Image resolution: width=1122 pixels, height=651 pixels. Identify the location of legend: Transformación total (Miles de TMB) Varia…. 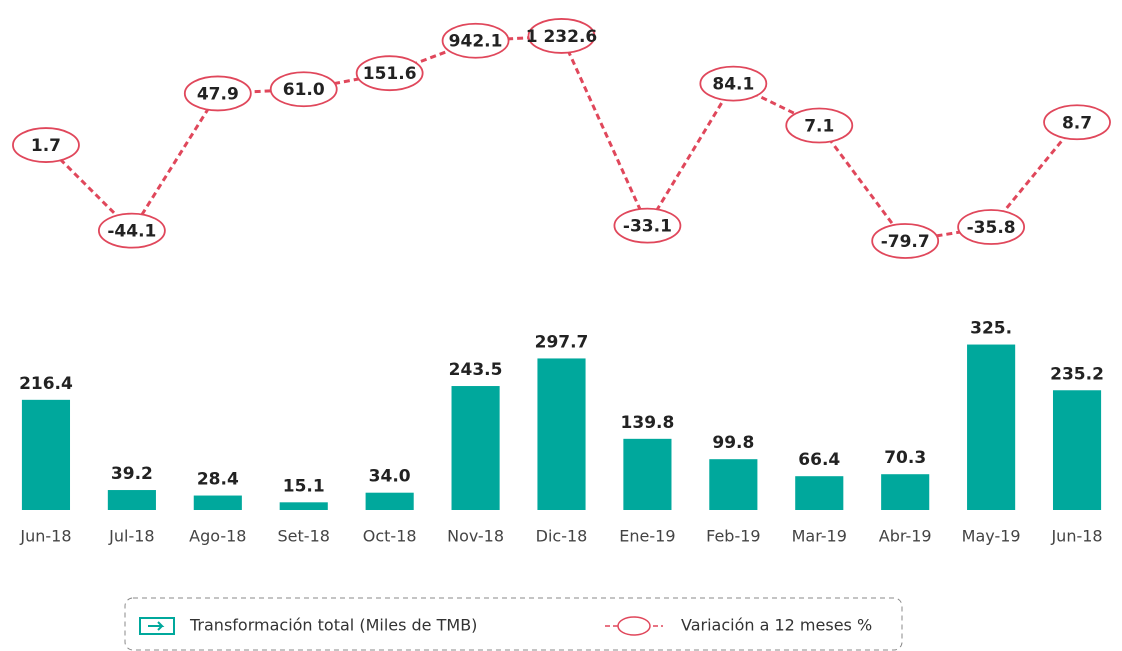
(513, 624).